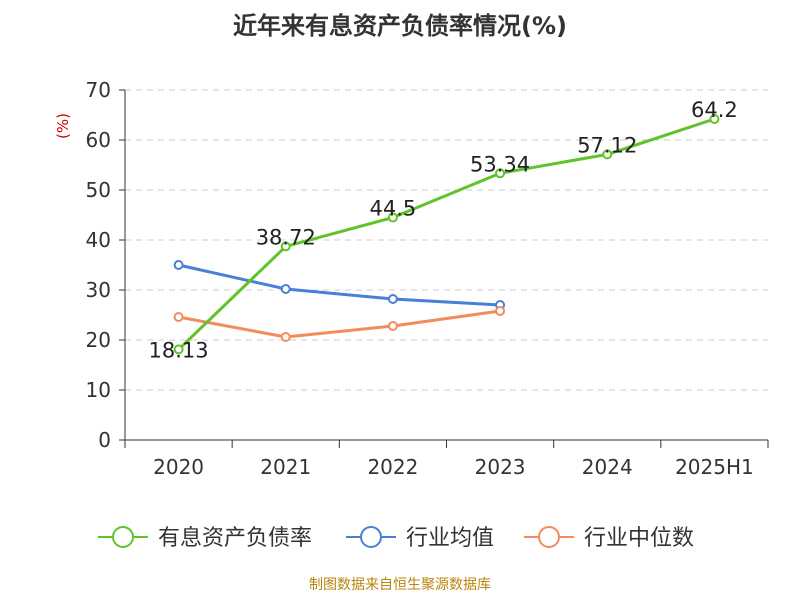 Image resolution: width=800 pixels, height=600 pixels. I want to click on data-label: 18.13, so click(179, 350).